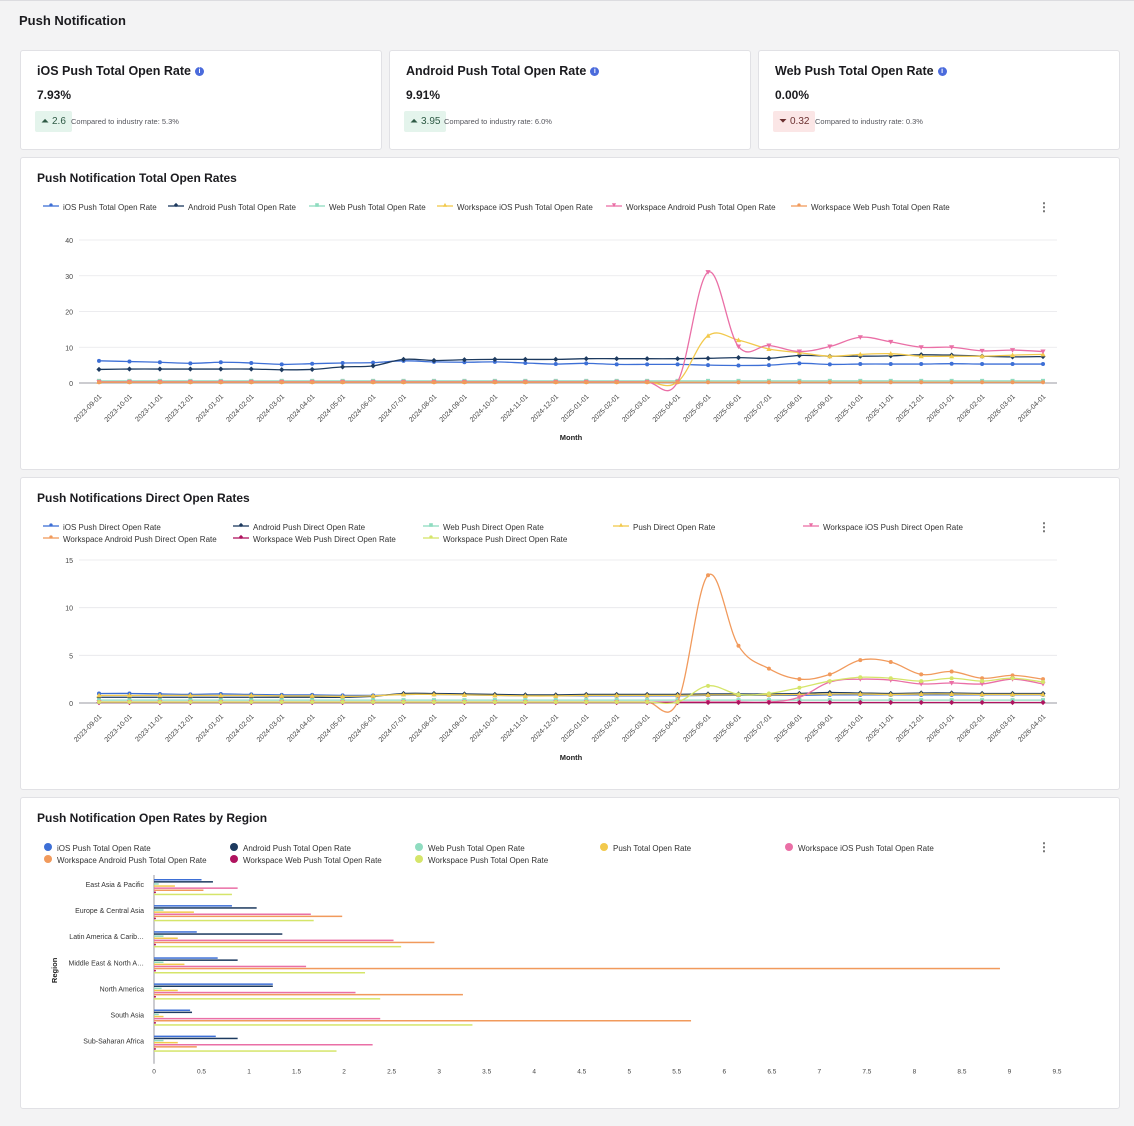  Describe the element at coordinates (481, 860) in the screenshot. I see `legend-item: Workspace Push Total Open Rate` at that location.